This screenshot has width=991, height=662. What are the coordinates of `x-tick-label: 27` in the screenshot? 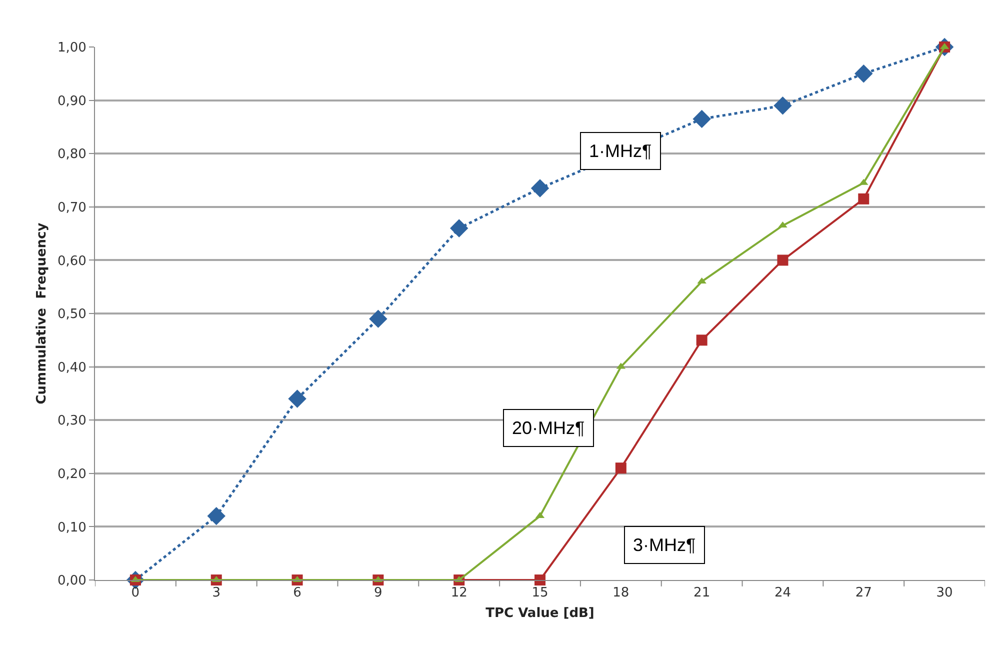 It's located at (863, 593).